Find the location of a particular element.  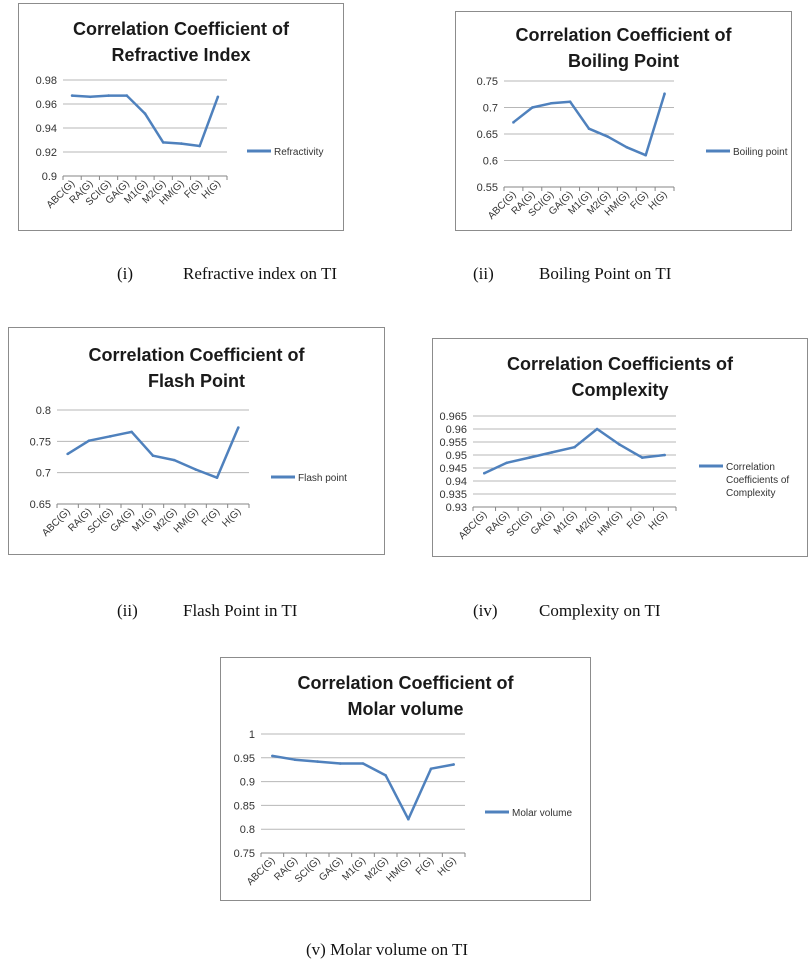

legend-label: Correlation is located at coordinates (750, 467).